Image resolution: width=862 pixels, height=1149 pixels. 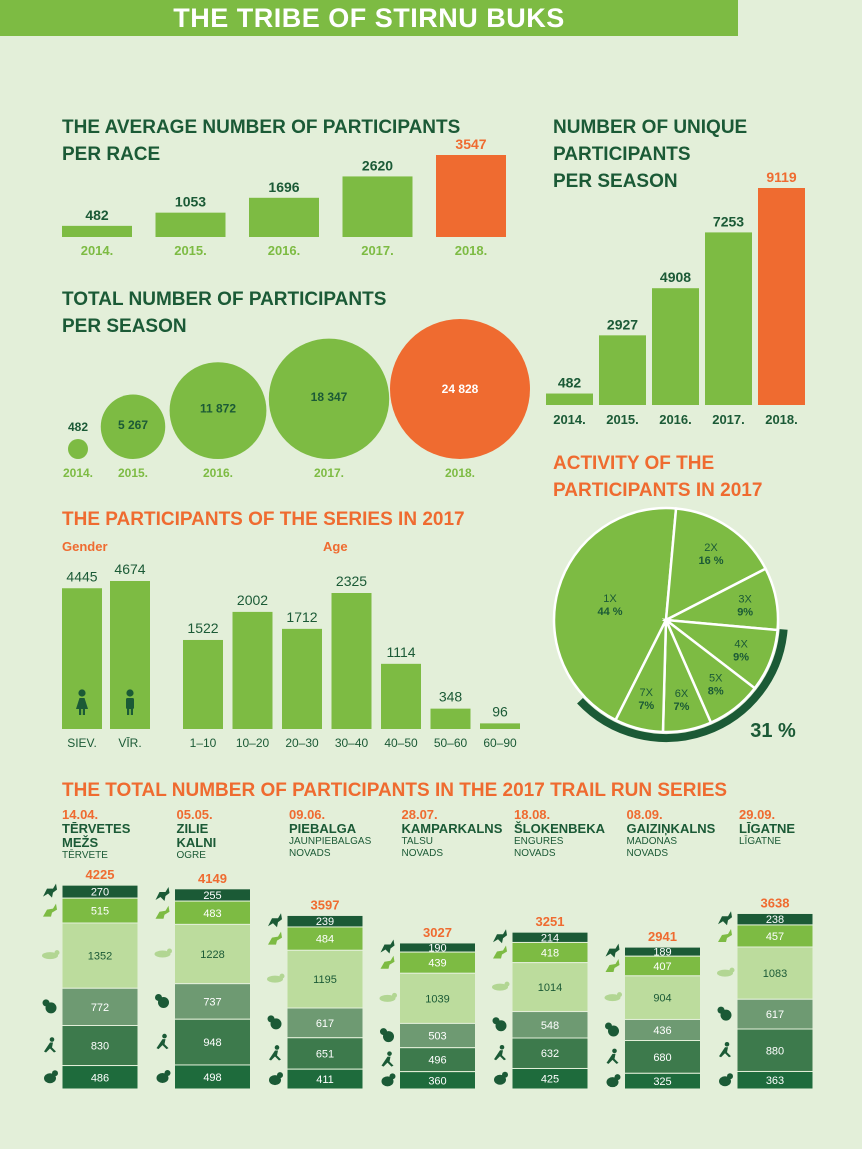 I want to click on race-segment-label: 325, so click(x=662, y=1082).